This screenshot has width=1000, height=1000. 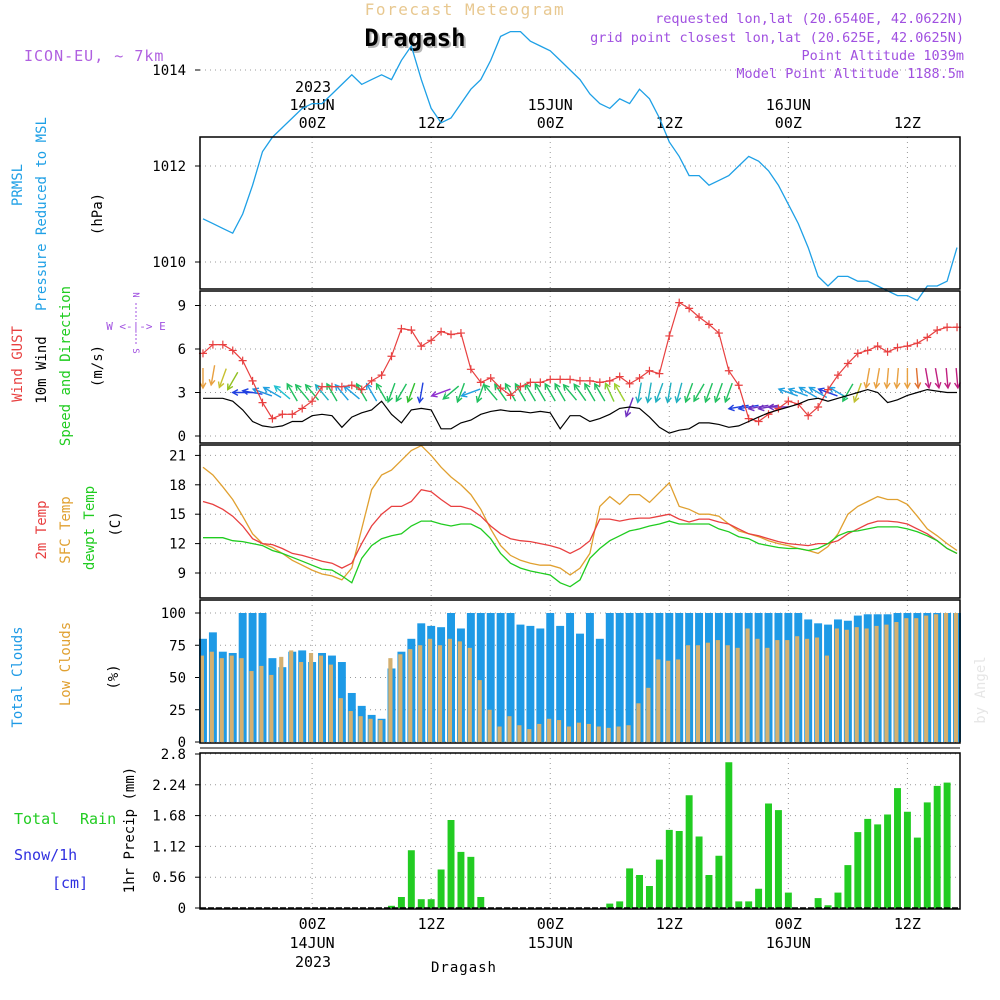 What do you see at coordinates (42, 214) in the screenshot?
I see `pressure-label-full: Pressure Reduced to MSL` at bounding box center [42, 214].